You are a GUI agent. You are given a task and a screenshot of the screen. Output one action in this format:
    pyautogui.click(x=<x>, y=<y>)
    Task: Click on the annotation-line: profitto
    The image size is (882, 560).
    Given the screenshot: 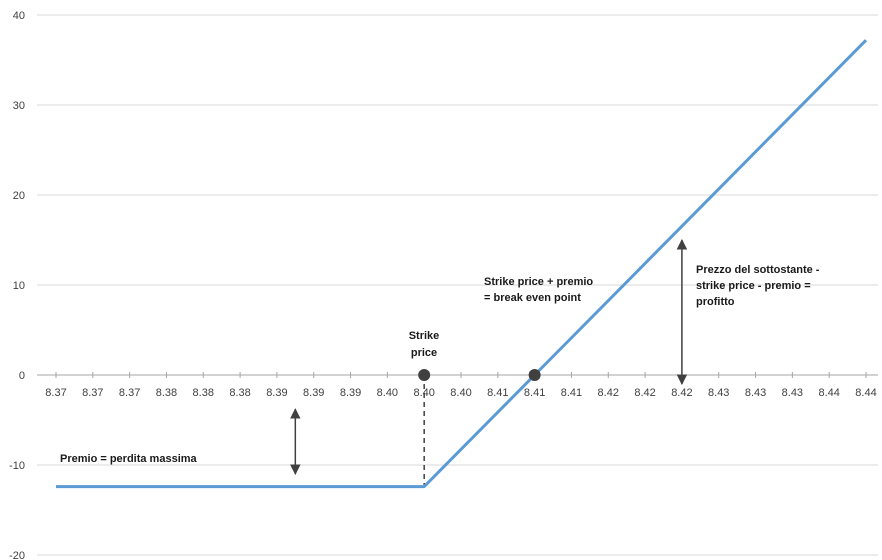 What is the action you would take?
    pyautogui.click(x=715, y=302)
    